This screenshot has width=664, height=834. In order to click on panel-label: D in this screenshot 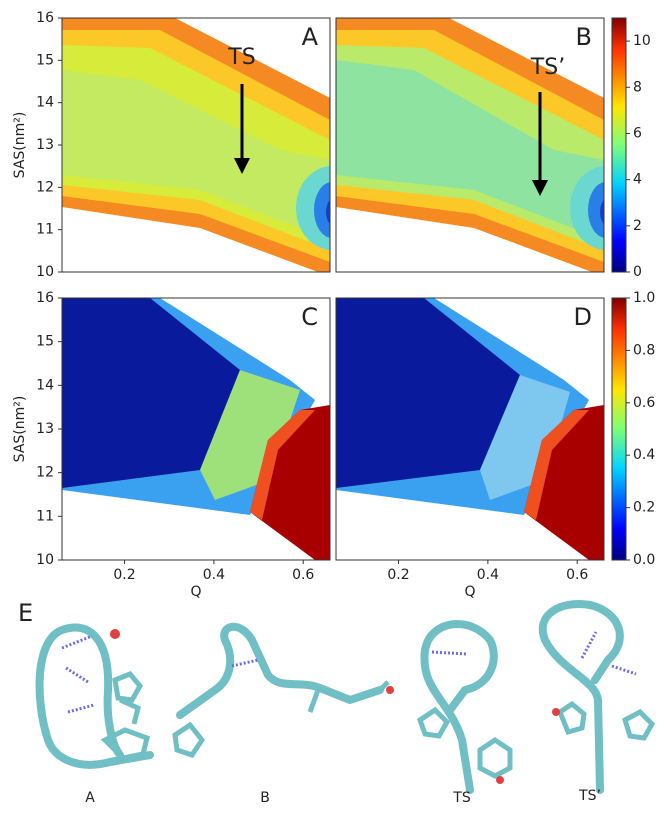, I will do `click(583, 317)`.